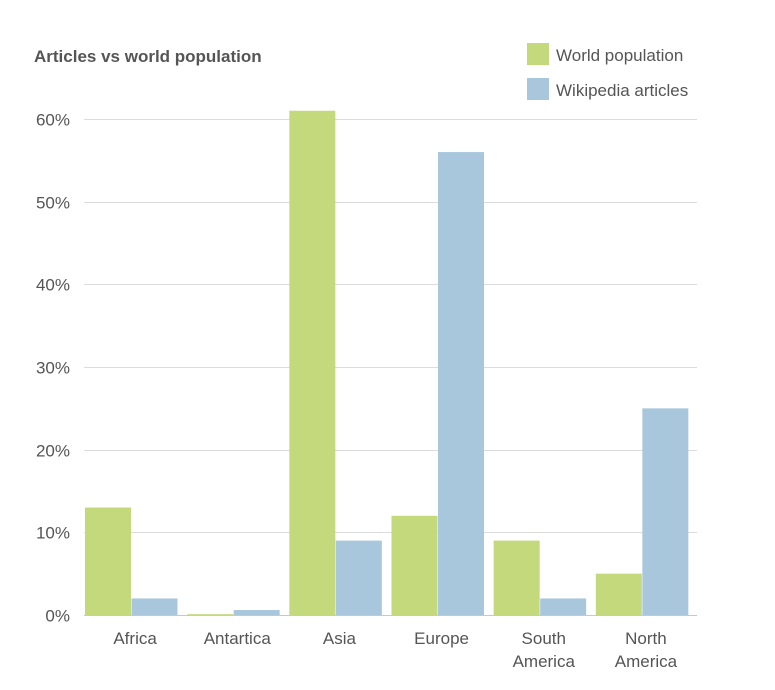 Image resolution: width=775 pixels, height=690 pixels. I want to click on y-tick-label: 0%, so click(57, 616).